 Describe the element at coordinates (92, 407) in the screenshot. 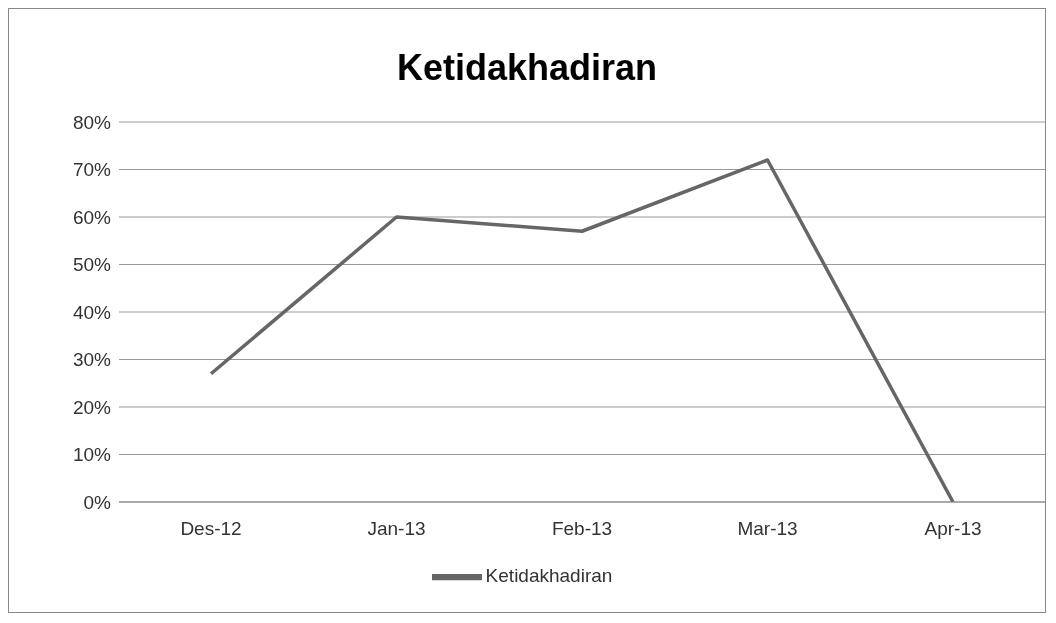

I see `y-tick-label: 20%` at that location.